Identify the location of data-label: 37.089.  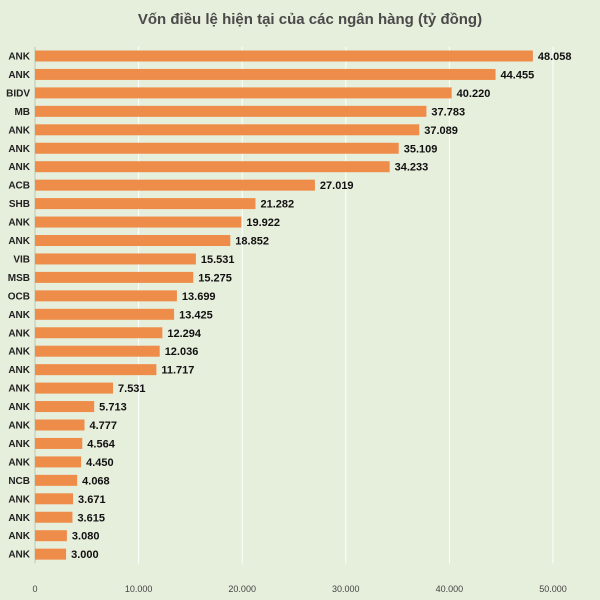
(441, 131).